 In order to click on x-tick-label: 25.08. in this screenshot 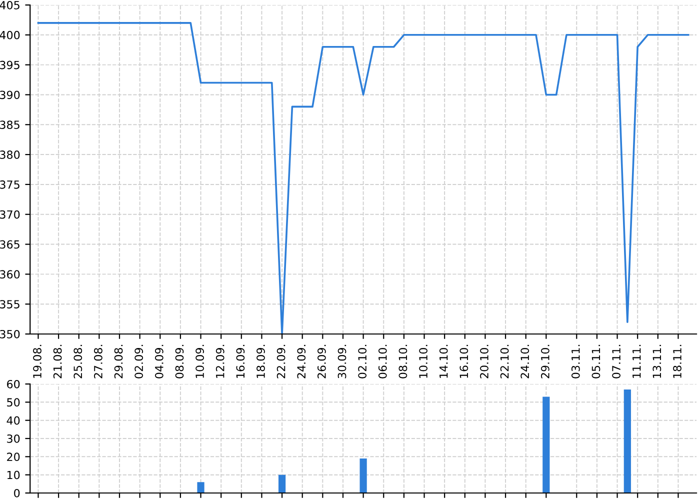, I will do `click(78, 361)`.